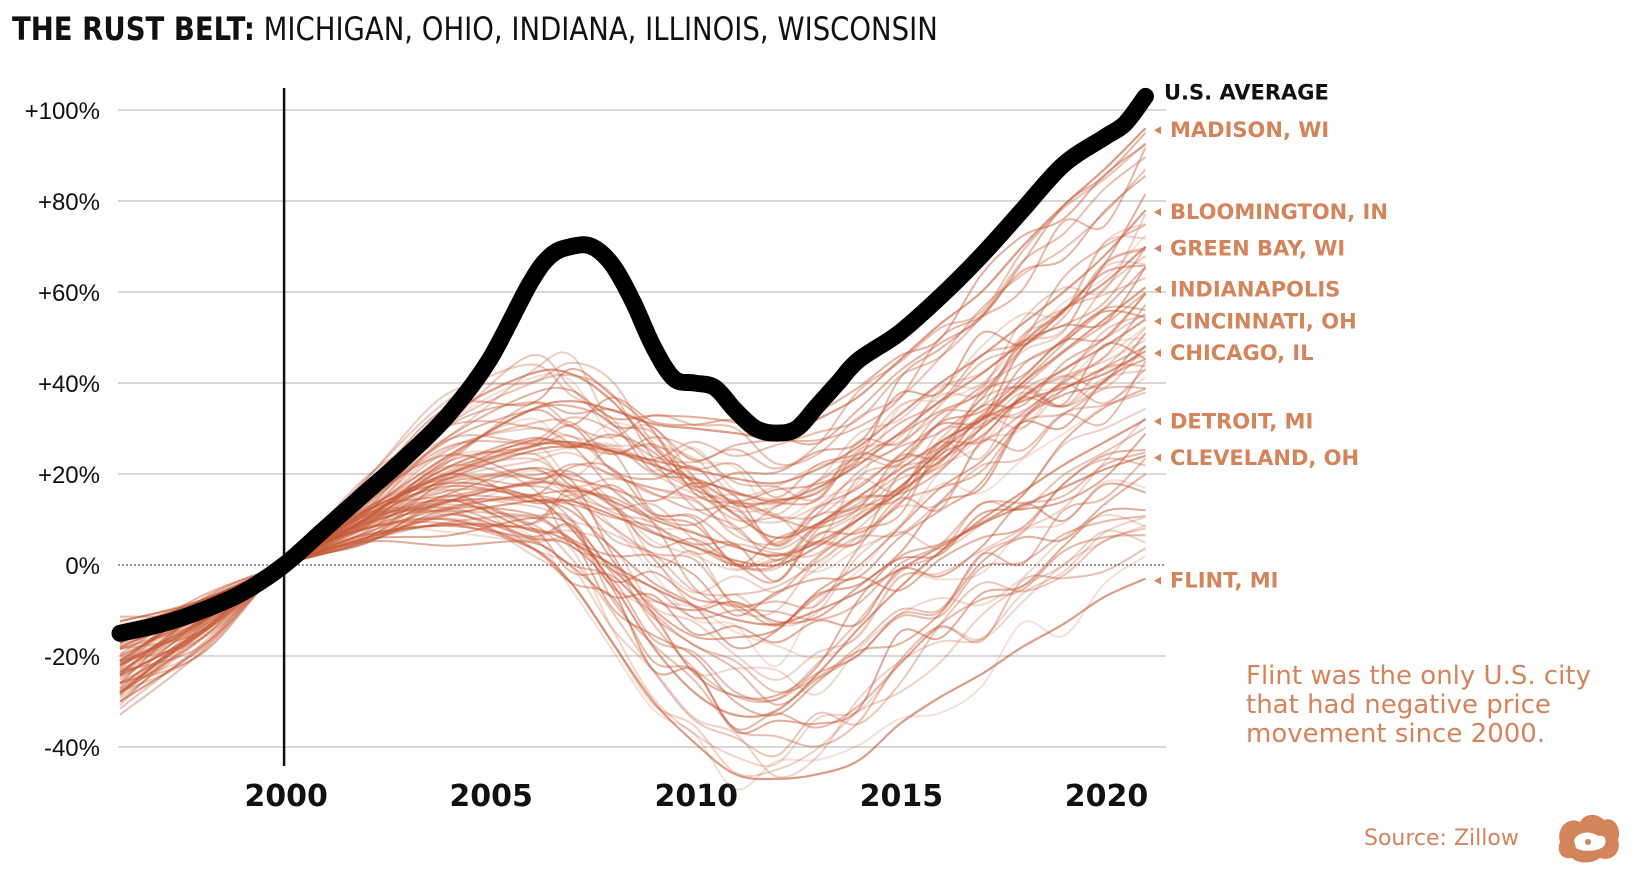  What do you see at coordinates (902, 796) in the screenshot?
I see `x-tick-label: 2015` at bounding box center [902, 796].